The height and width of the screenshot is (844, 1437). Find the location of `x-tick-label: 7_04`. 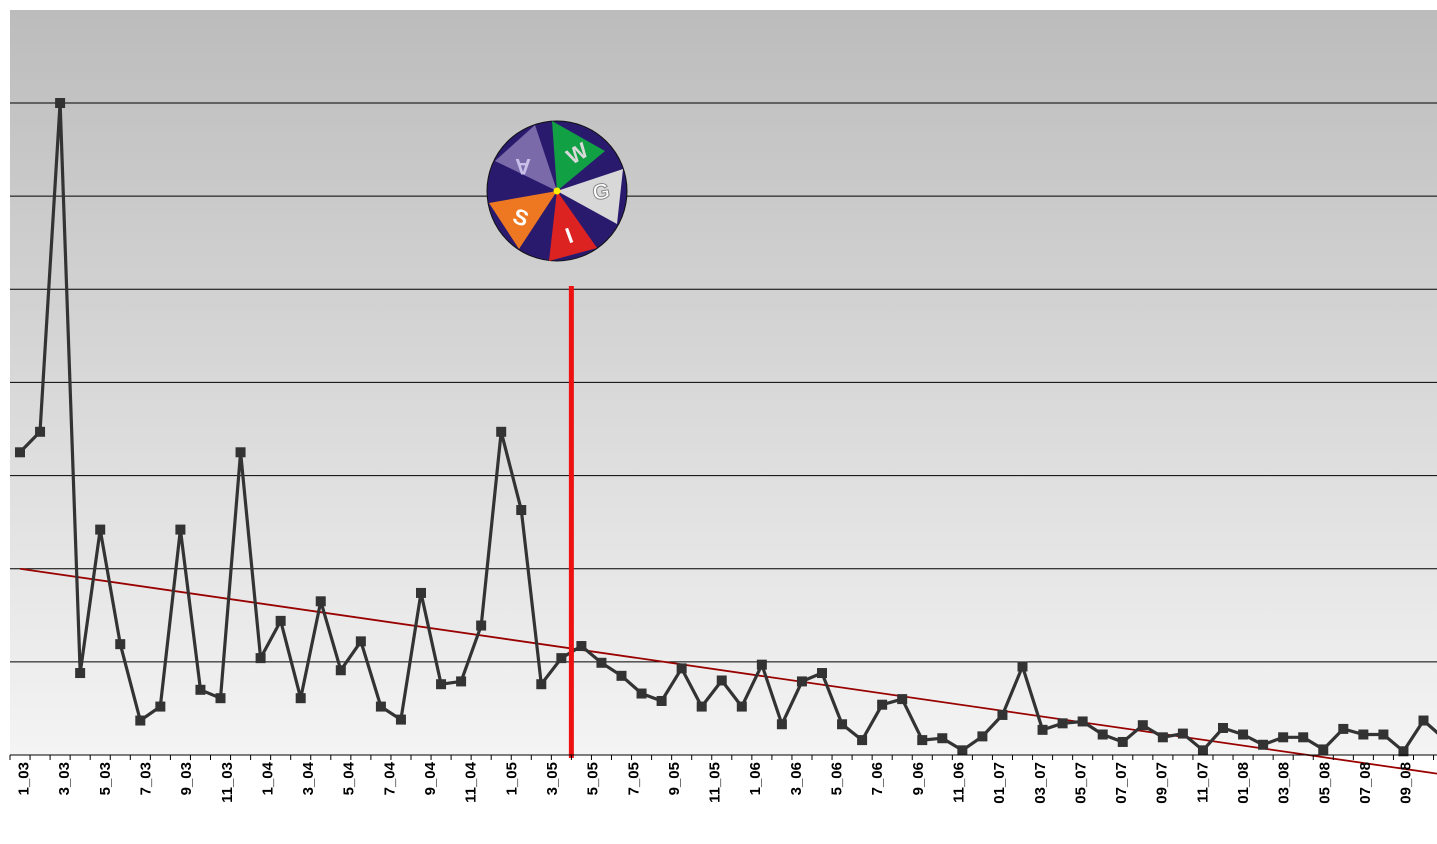

x-tick-label: 7_04 is located at coordinates (389, 778).